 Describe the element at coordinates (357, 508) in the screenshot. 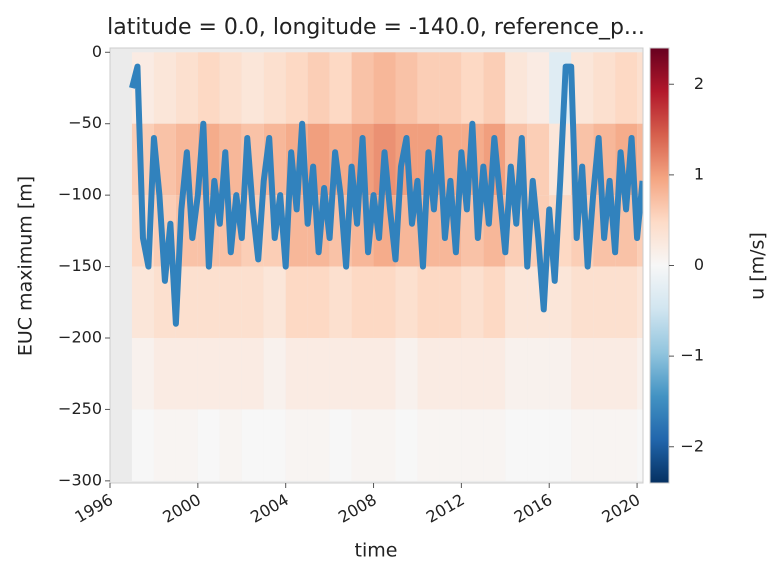

I see `x-tick-label: 2008` at that location.